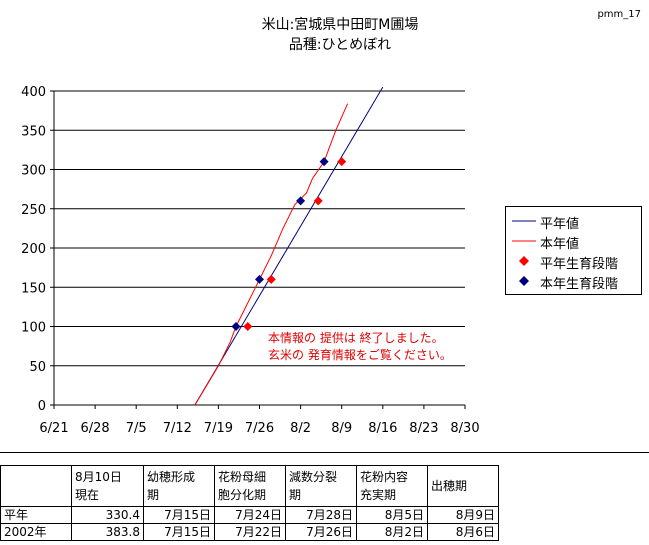 This screenshot has width=649, height=545. Describe the element at coordinates (321, 486) in the screenshot. I see `table-header-cell: 減数分裂期` at that location.